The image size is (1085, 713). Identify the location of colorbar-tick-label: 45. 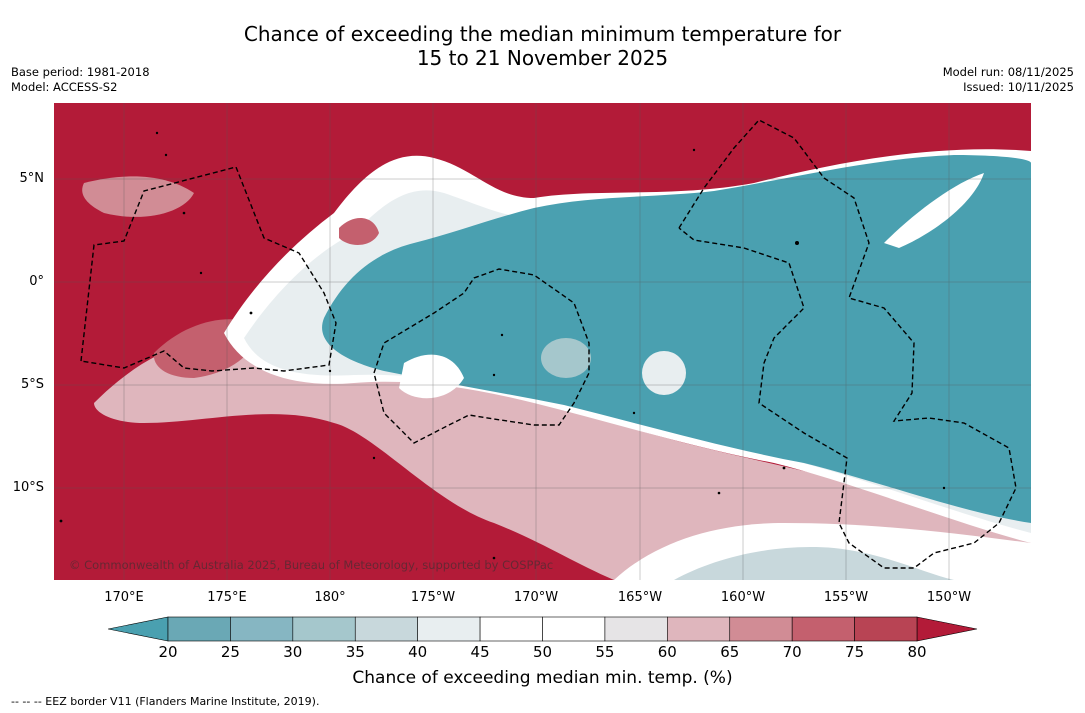
(480, 652).